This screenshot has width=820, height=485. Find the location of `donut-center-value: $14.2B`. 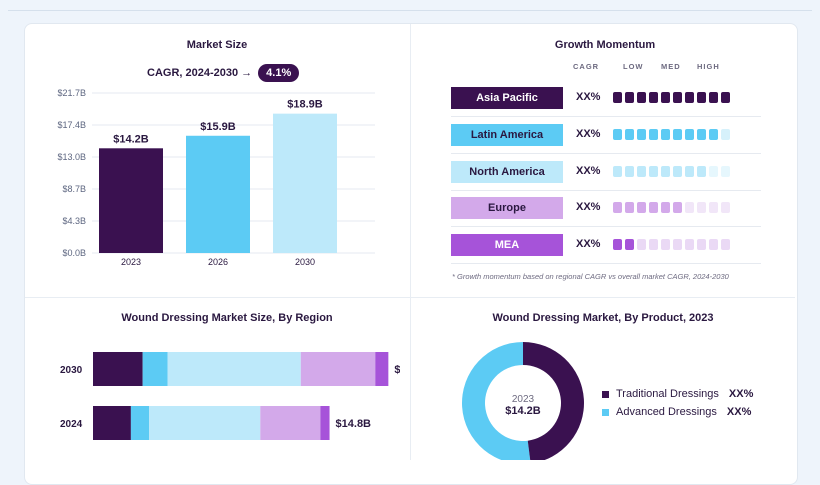

donut-center-value: $14.2B is located at coordinates (523, 411).